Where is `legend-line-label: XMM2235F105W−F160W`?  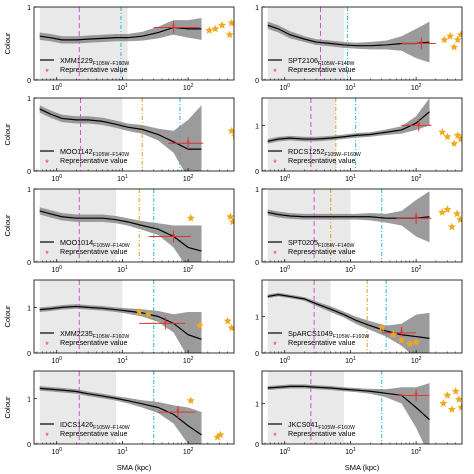 legend-line-label: XMM2235F105W−F160W is located at coordinates (94, 334).